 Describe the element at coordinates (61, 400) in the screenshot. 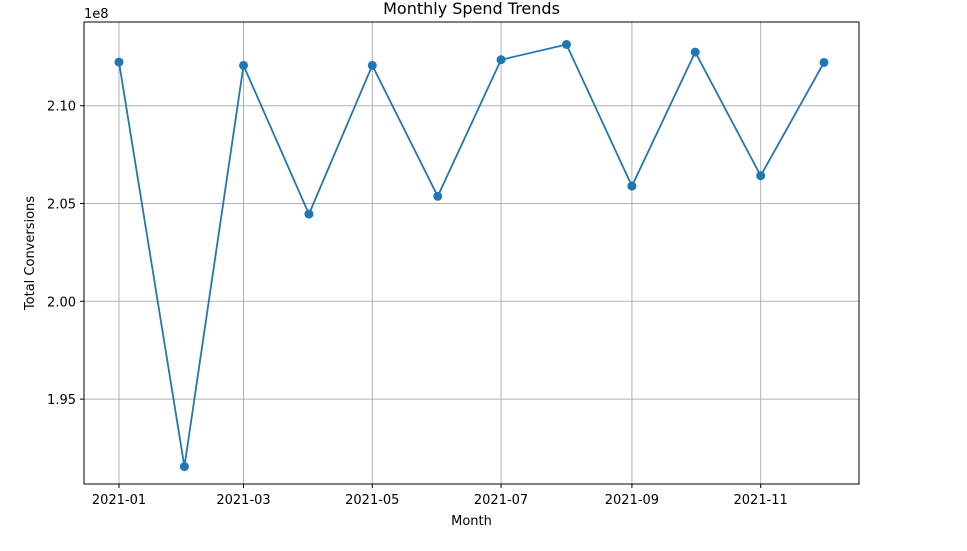

I see `y-tick-label: 1.95` at that location.